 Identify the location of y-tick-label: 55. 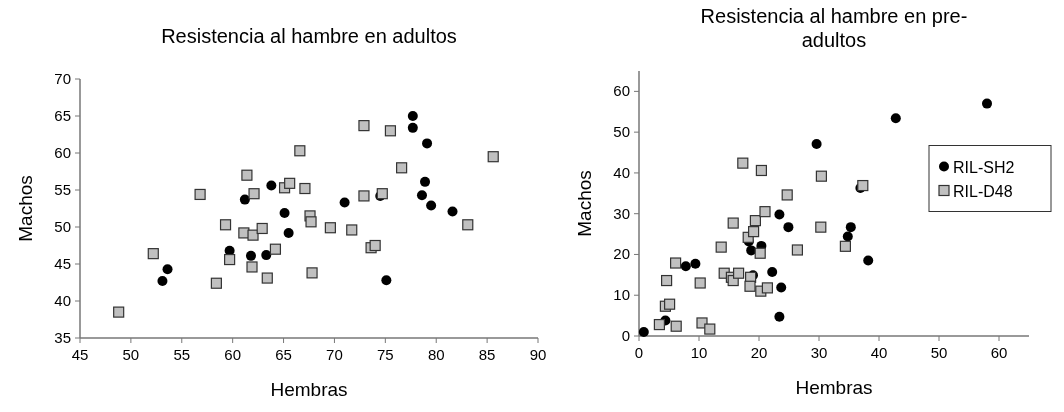
(62, 189).